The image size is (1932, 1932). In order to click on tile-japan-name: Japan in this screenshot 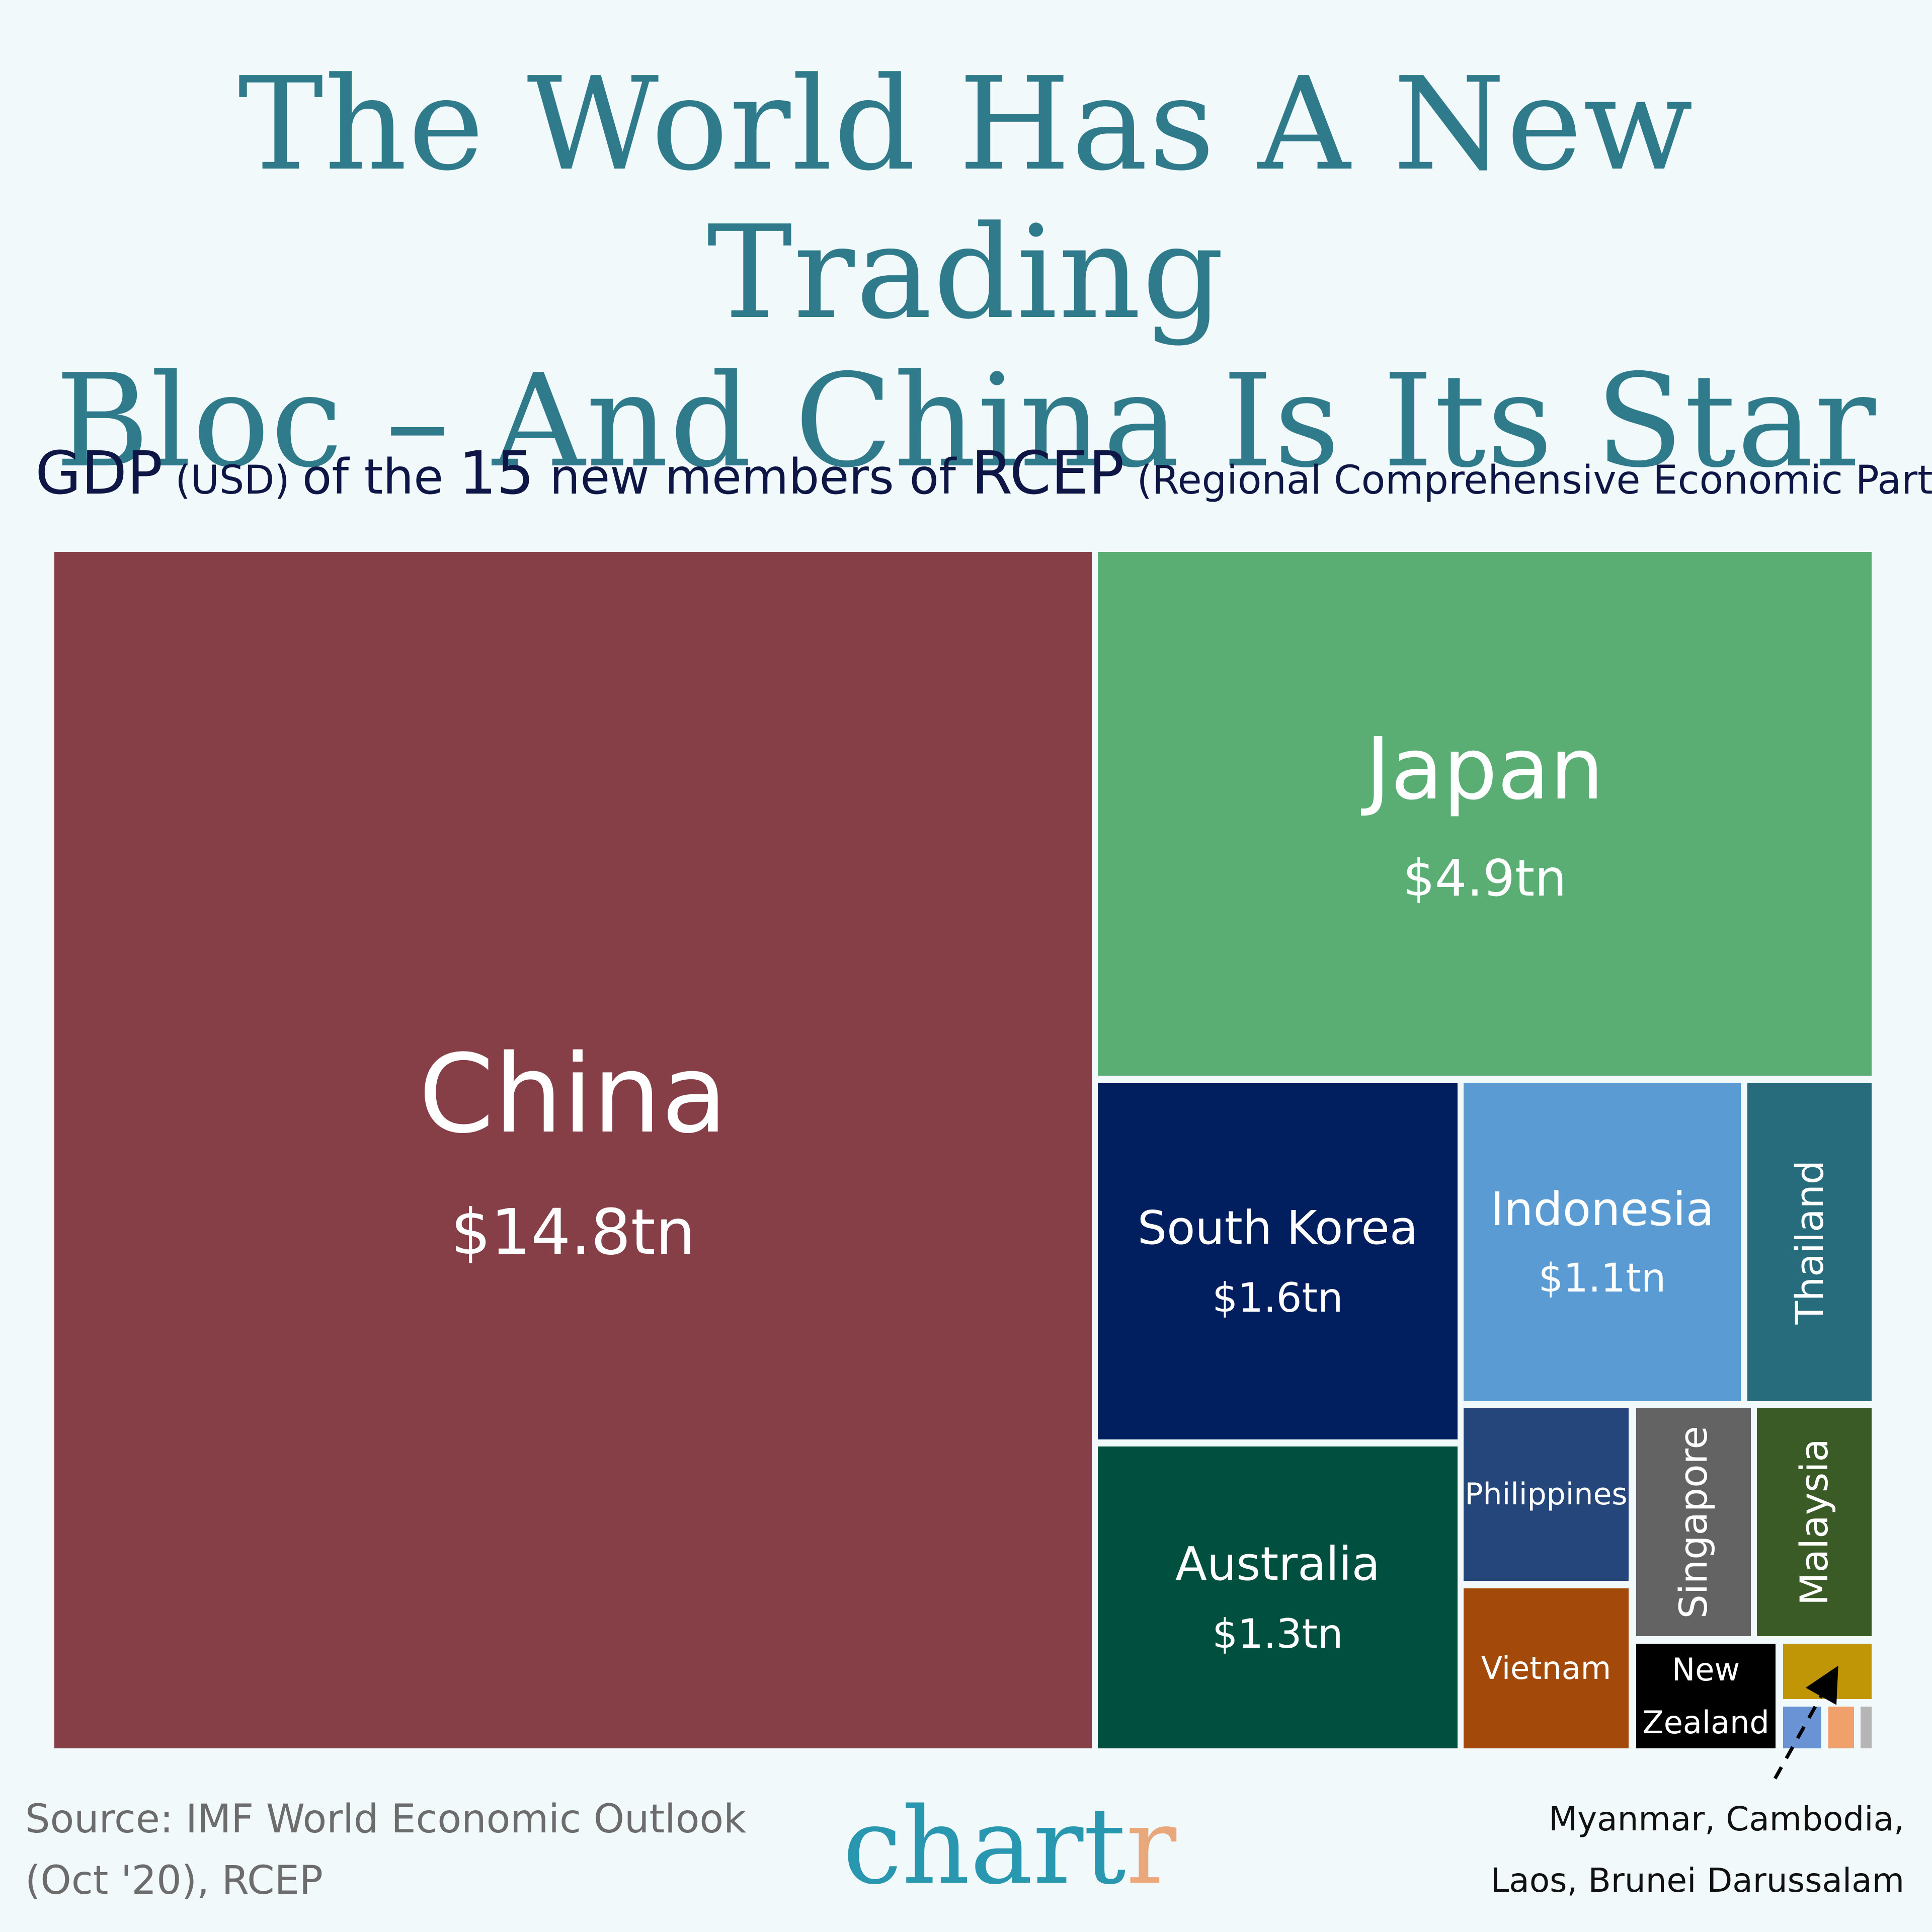, I will do `click(1484, 770)`.